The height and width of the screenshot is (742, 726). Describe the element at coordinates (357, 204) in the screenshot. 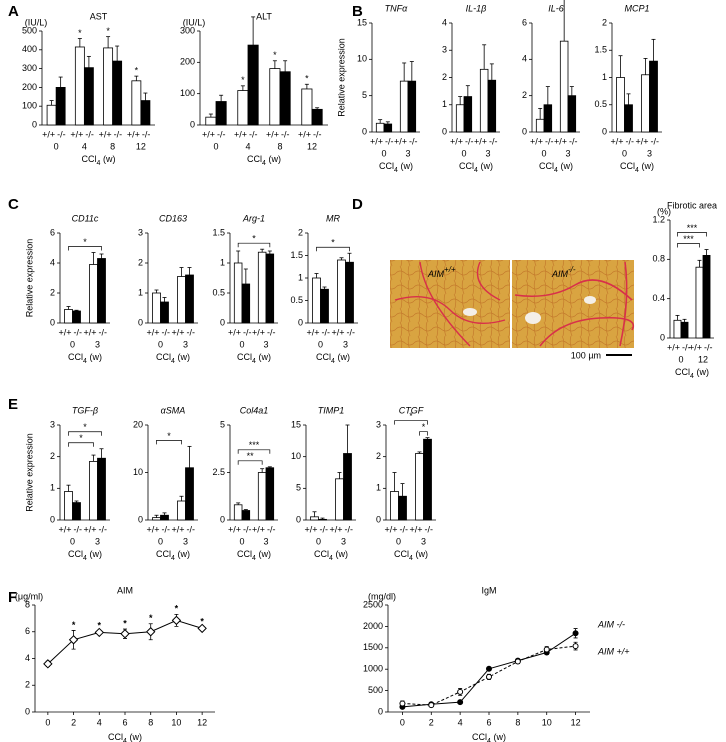

I see `panel-letter: D` at that location.